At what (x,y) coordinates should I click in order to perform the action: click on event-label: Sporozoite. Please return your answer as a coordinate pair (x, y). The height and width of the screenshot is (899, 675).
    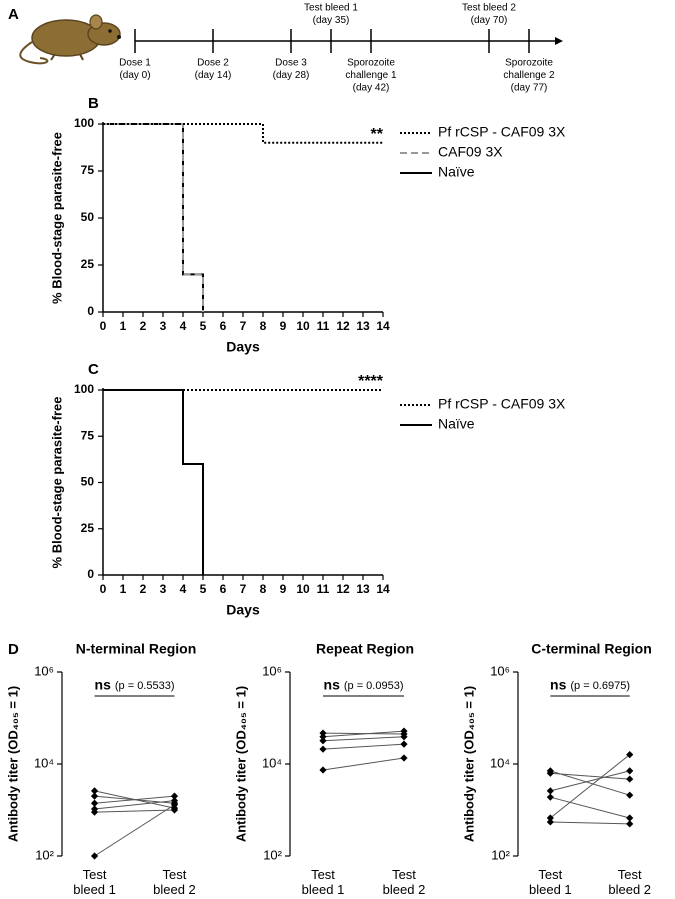
    Looking at the image, I should click on (529, 63).